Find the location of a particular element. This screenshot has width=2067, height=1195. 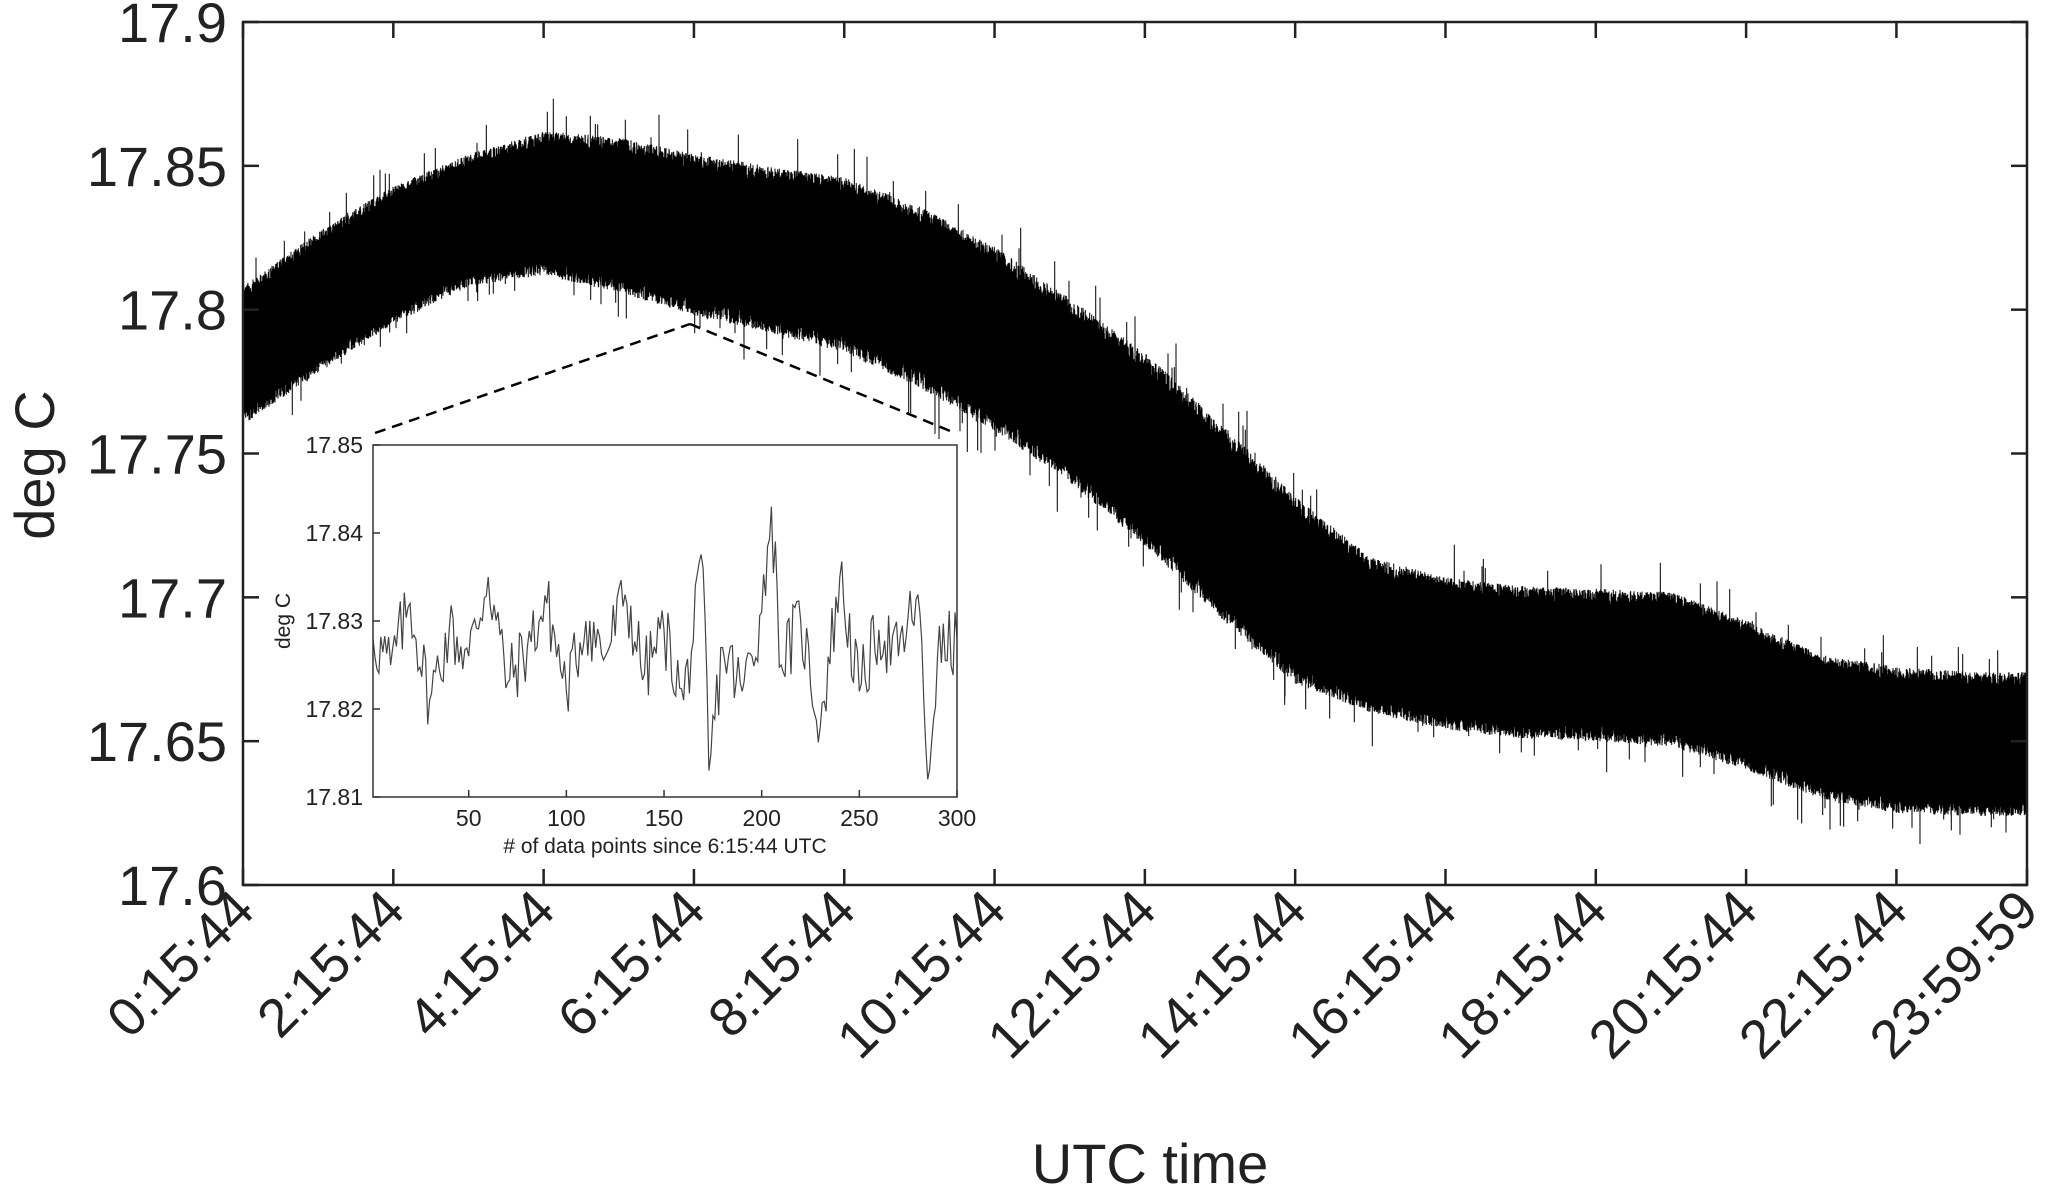

inset-x-tick-label: 100 is located at coordinates (566, 818).